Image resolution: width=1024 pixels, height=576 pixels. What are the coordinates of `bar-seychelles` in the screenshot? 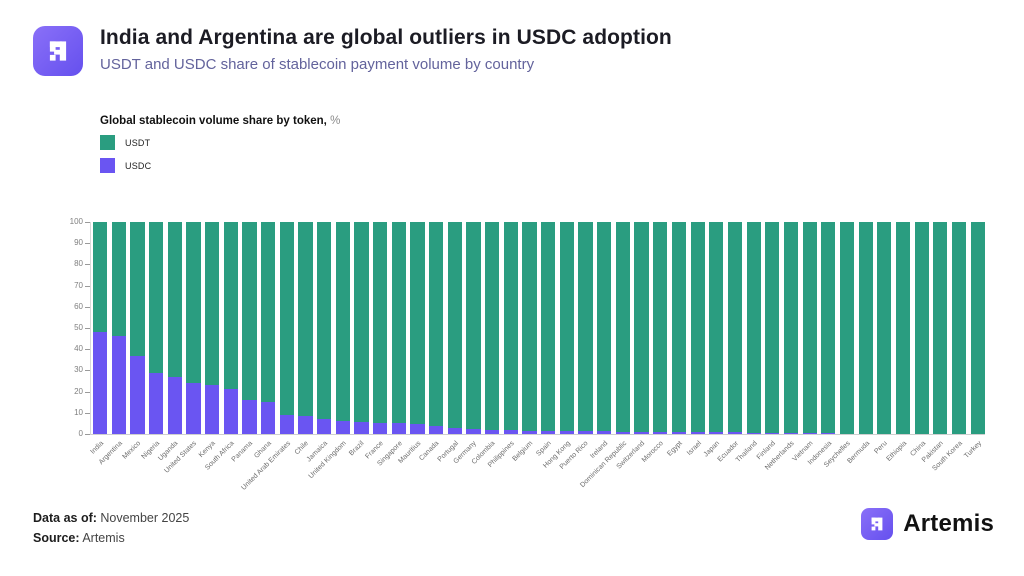 It's located at (847, 328).